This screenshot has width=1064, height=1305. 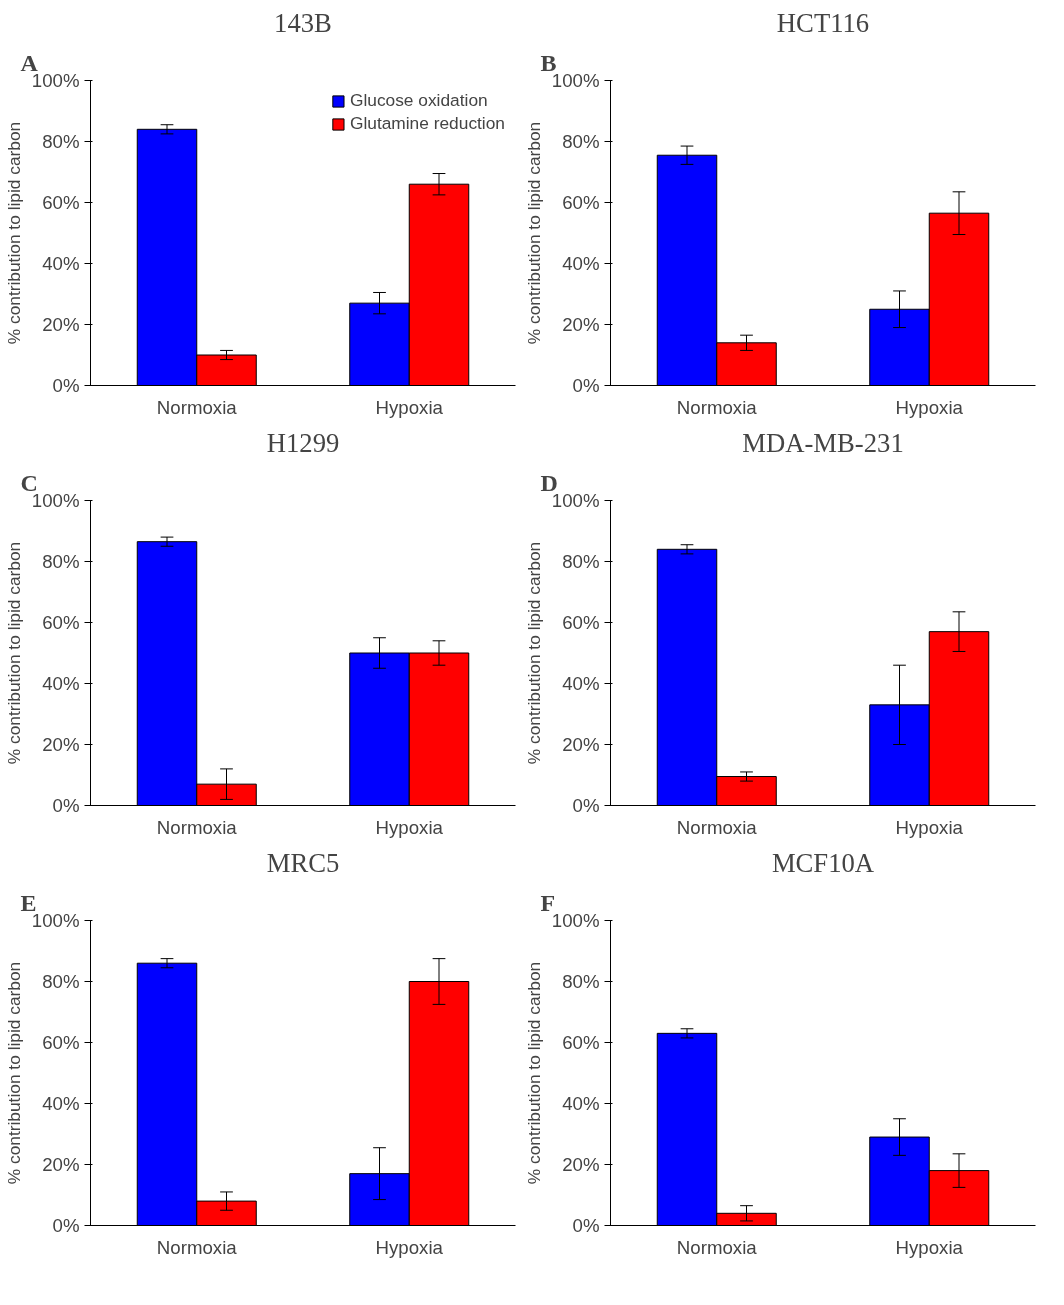 What do you see at coordinates (418, 100) in the screenshot?
I see `legend-label: Glucose oxidation` at bounding box center [418, 100].